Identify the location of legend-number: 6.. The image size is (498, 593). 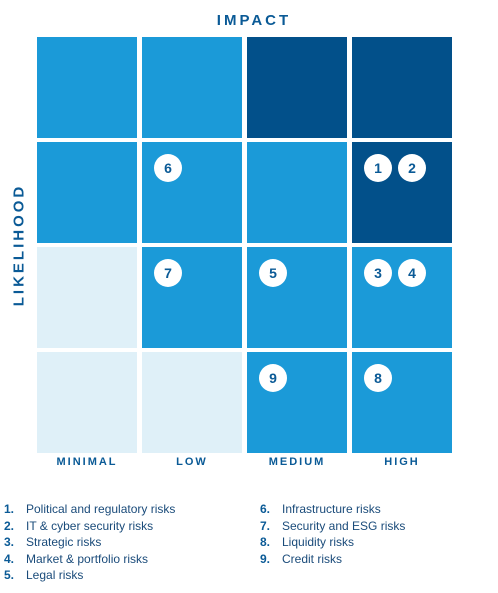
(265, 509).